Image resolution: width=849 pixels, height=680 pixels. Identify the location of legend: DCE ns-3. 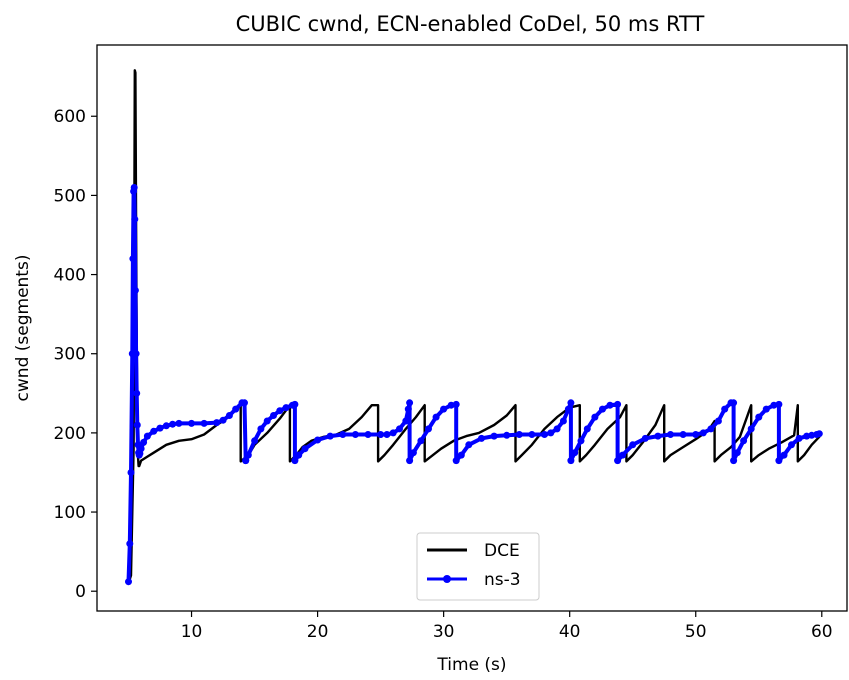
(478, 566).